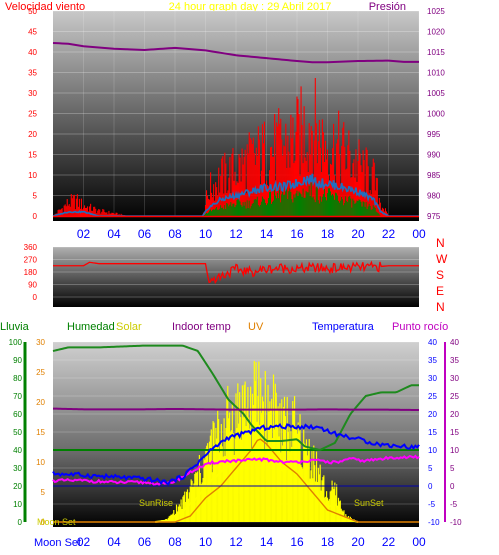  Describe the element at coordinates (84, 542) in the screenshot. I see `climate-xtick-label: 02` at that location.